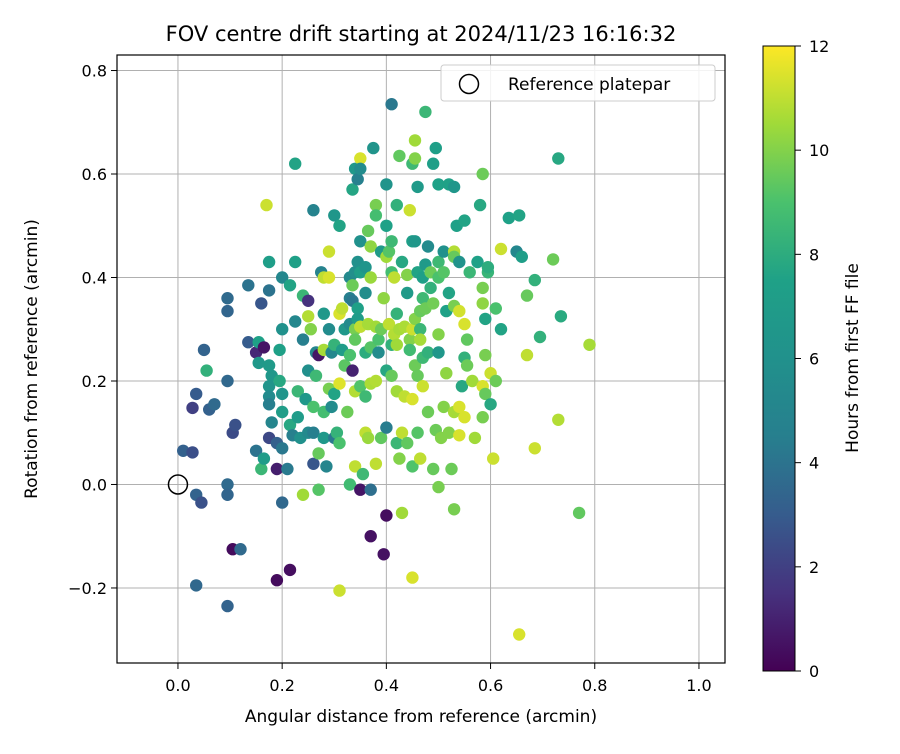 The height and width of the screenshot is (754, 900). I want to click on colorbar-tick-label: 8, so click(814, 254).